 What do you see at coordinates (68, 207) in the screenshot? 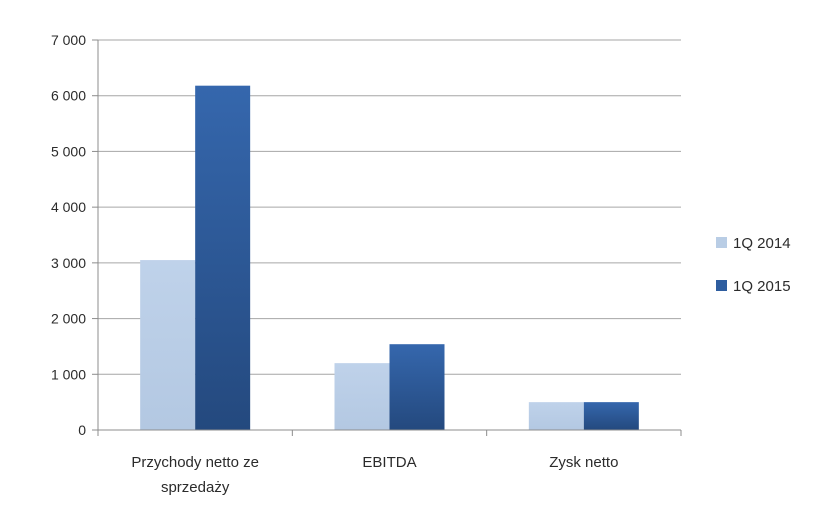
I see `y-tick-label: 4 000` at bounding box center [68, 207].